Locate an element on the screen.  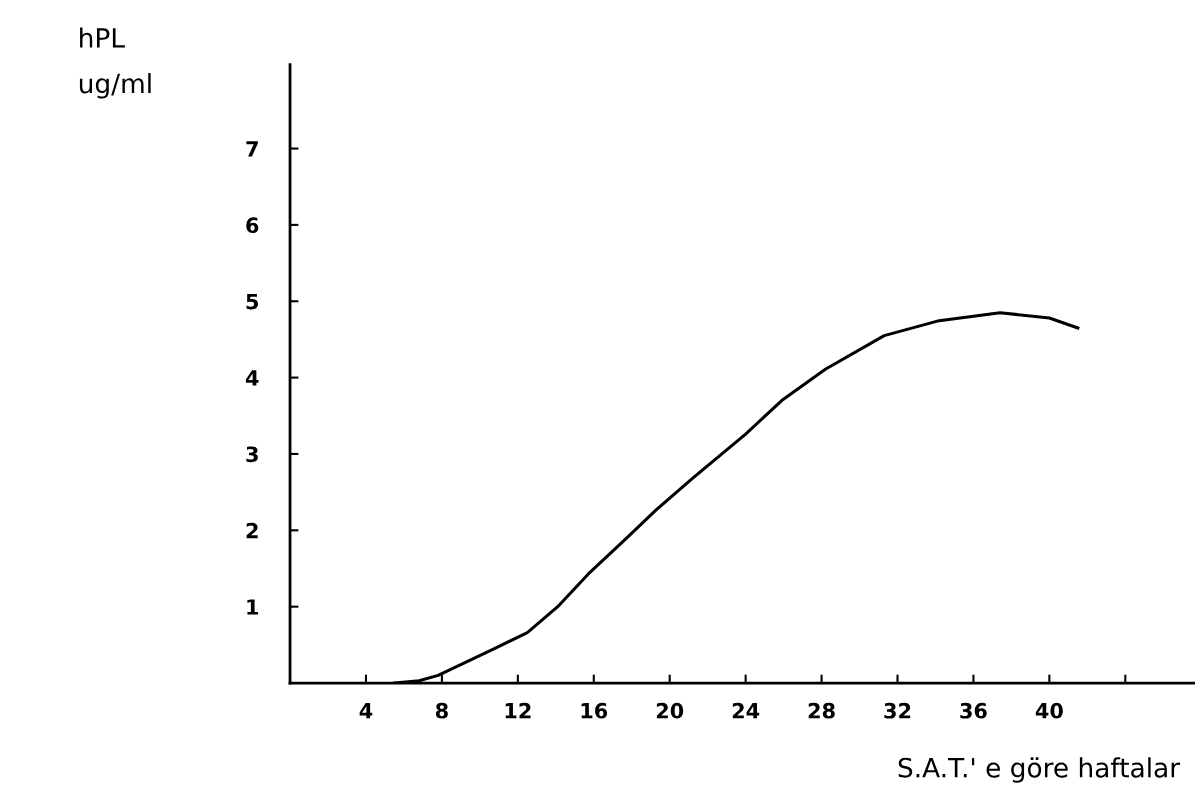
x-tick-label: 40 is located at coordinates (1049, 710).